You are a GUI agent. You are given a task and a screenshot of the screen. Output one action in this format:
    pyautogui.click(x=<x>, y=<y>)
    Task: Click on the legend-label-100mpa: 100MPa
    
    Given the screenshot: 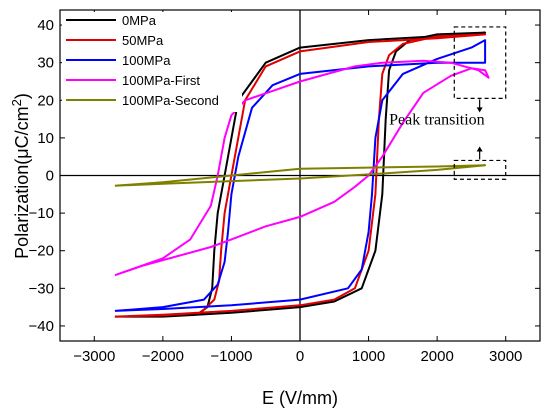 What is the action you would take?
    pyautogui.click(x=146, y=60)
    